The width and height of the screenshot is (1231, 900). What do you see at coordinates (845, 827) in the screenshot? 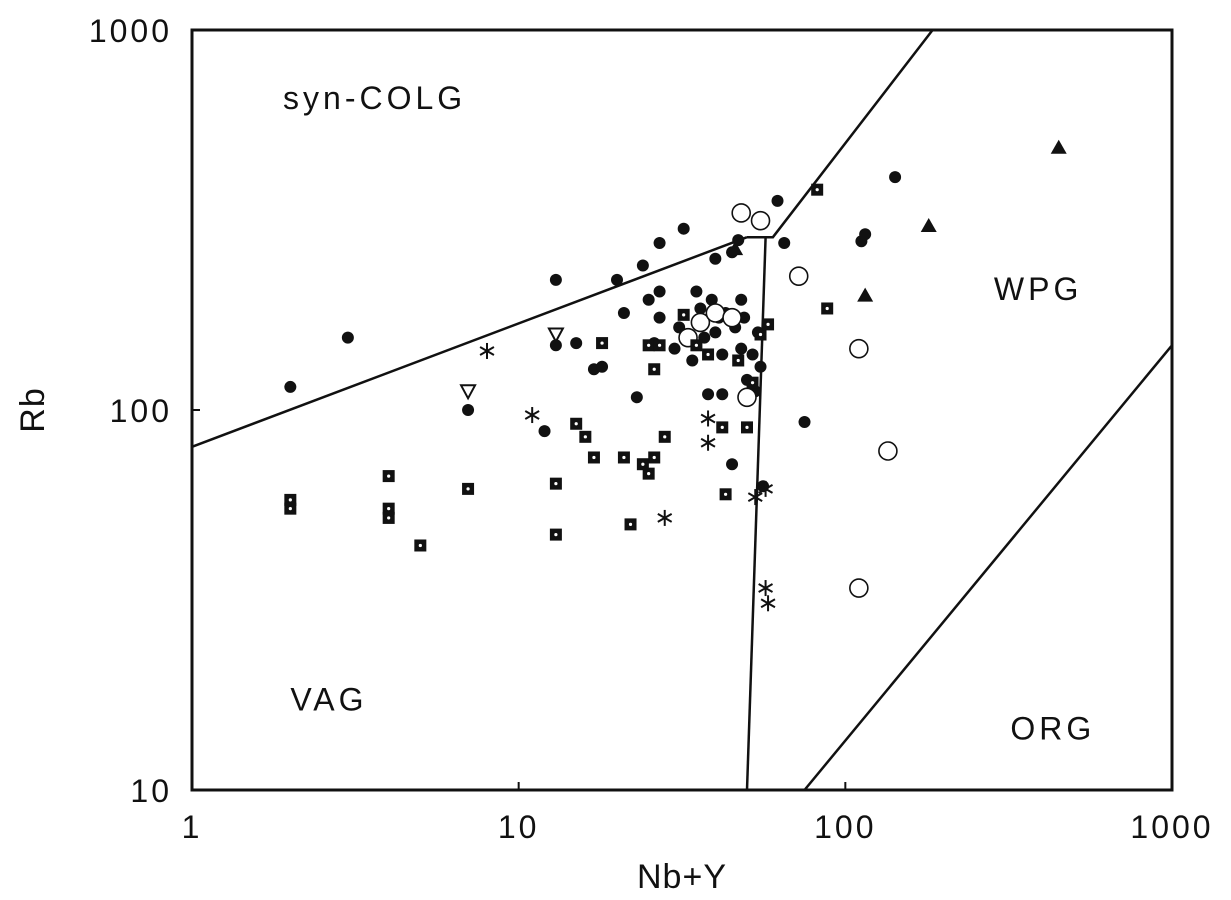
I see `x-tick-label: 100` at bounding box center [845, 827].